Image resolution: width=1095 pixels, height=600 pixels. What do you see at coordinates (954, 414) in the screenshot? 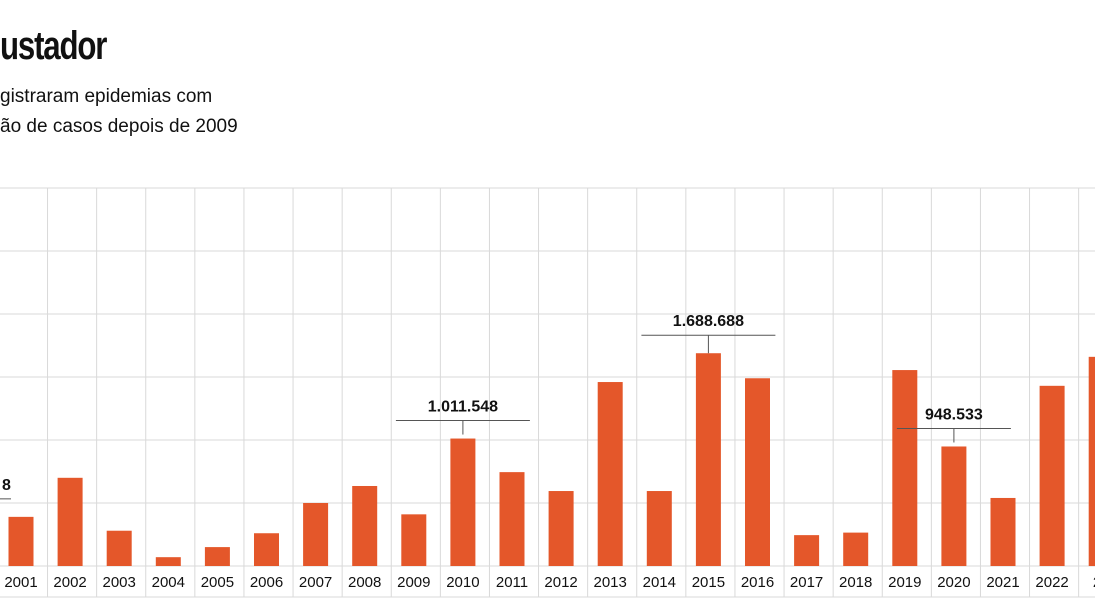
I see `data-label-2020: 948.533` at bounding box center [954, 414].